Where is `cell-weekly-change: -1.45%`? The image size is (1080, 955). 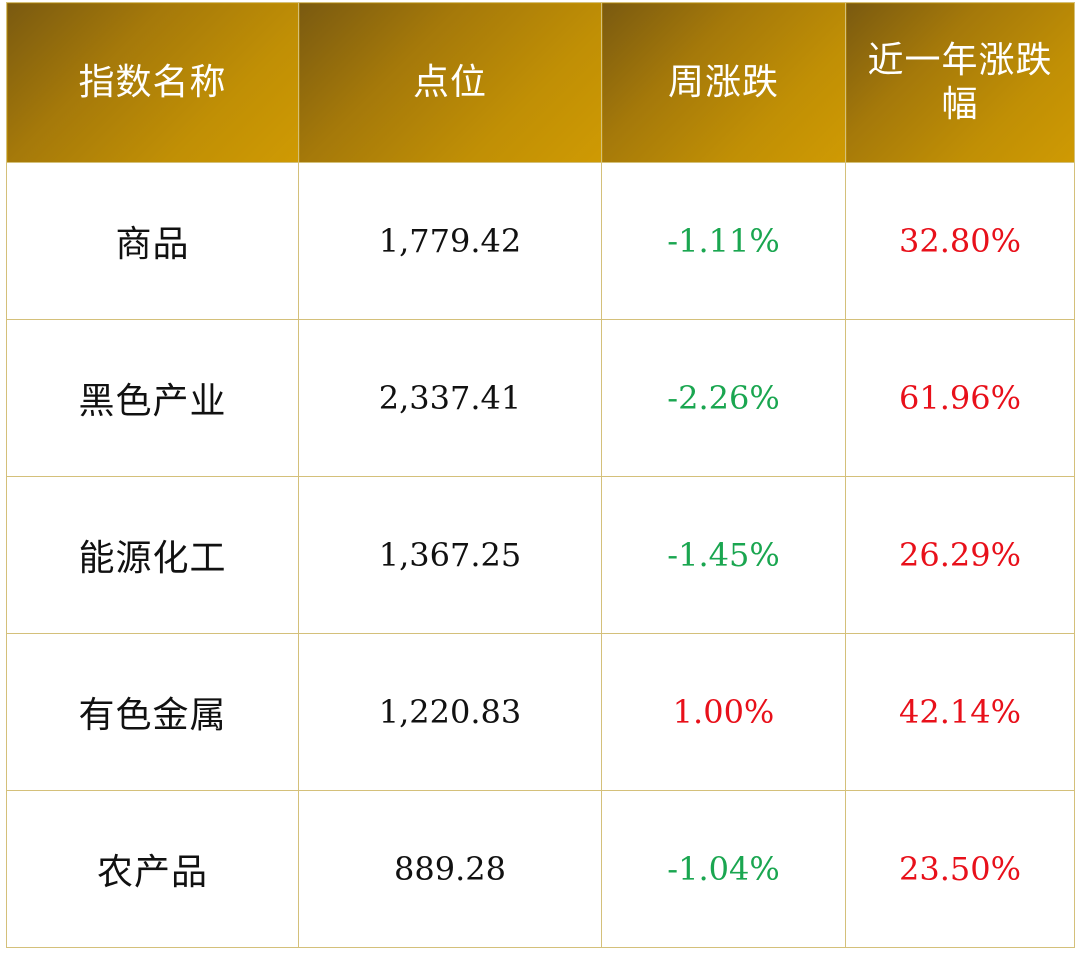 cell-weekly-change: -1.45% is located at coordinates (723, 555).